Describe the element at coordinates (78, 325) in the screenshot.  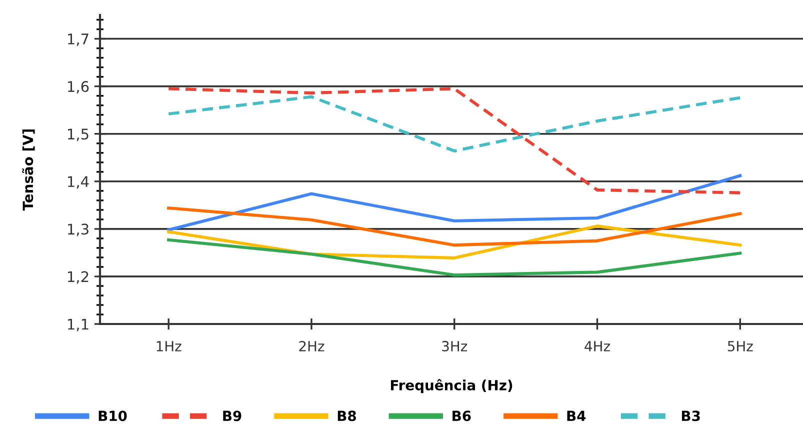
I see `y-tick-label: 1,1` at that location.